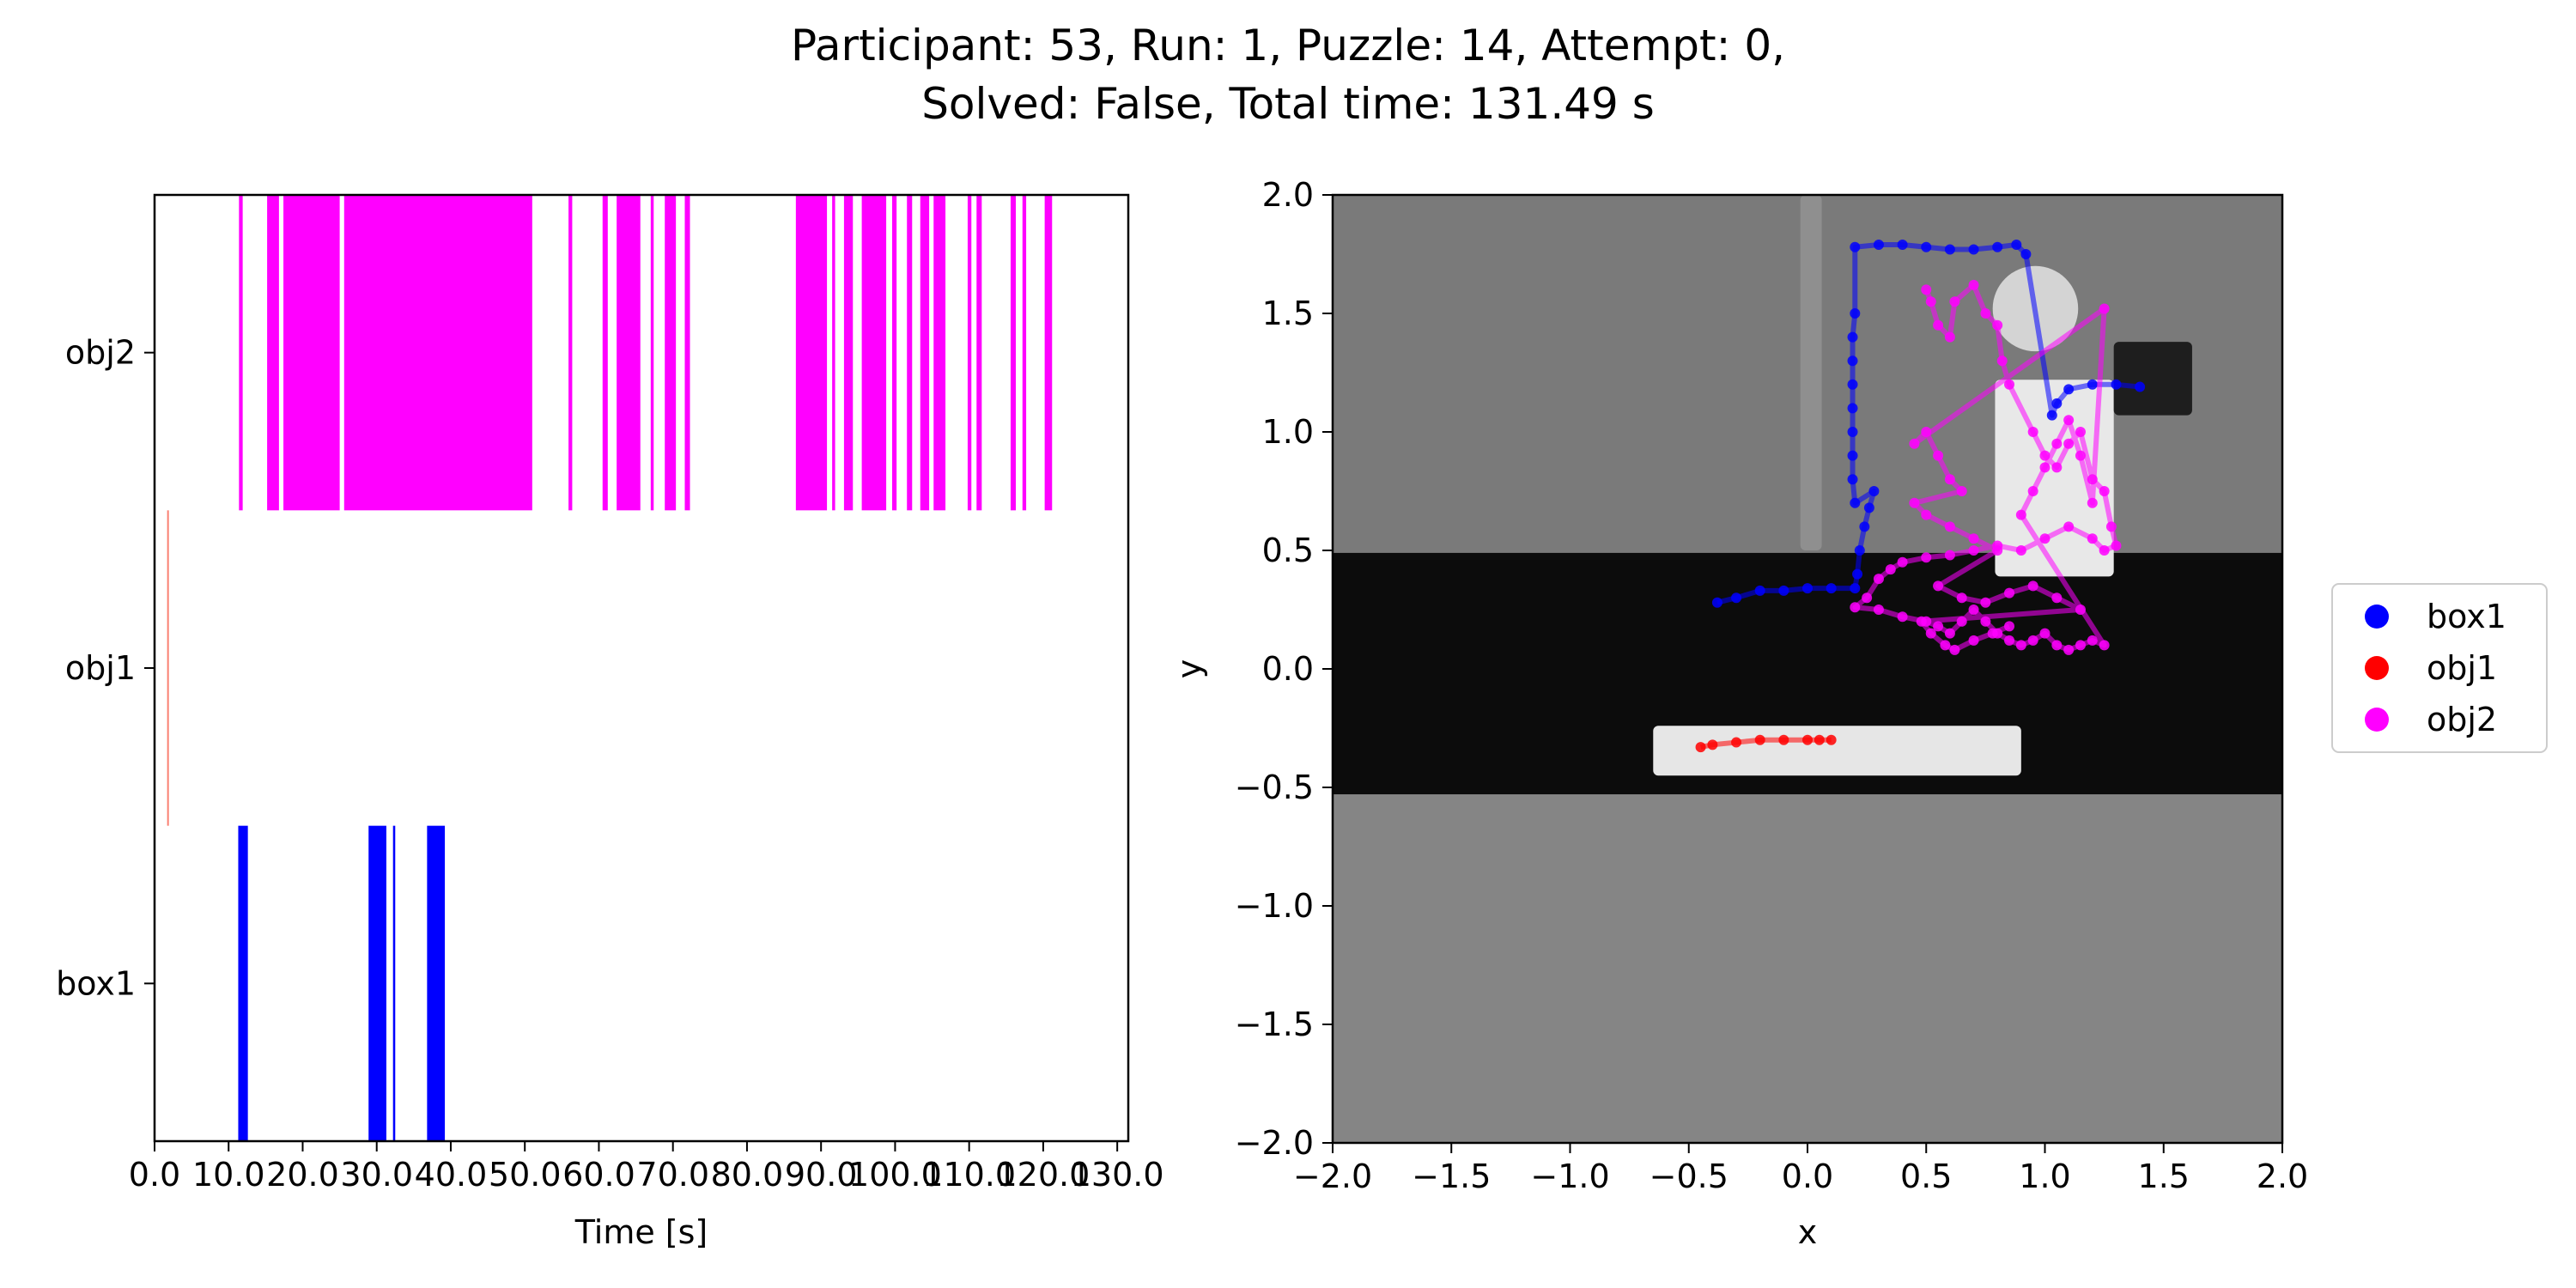 This screenshot has width=2576, height=1288. What do you see at coordinates (748, 1175) in the screenshot?
I see `timeline-xtick-label-8: 80.0` at bounding box center [748, 1175].